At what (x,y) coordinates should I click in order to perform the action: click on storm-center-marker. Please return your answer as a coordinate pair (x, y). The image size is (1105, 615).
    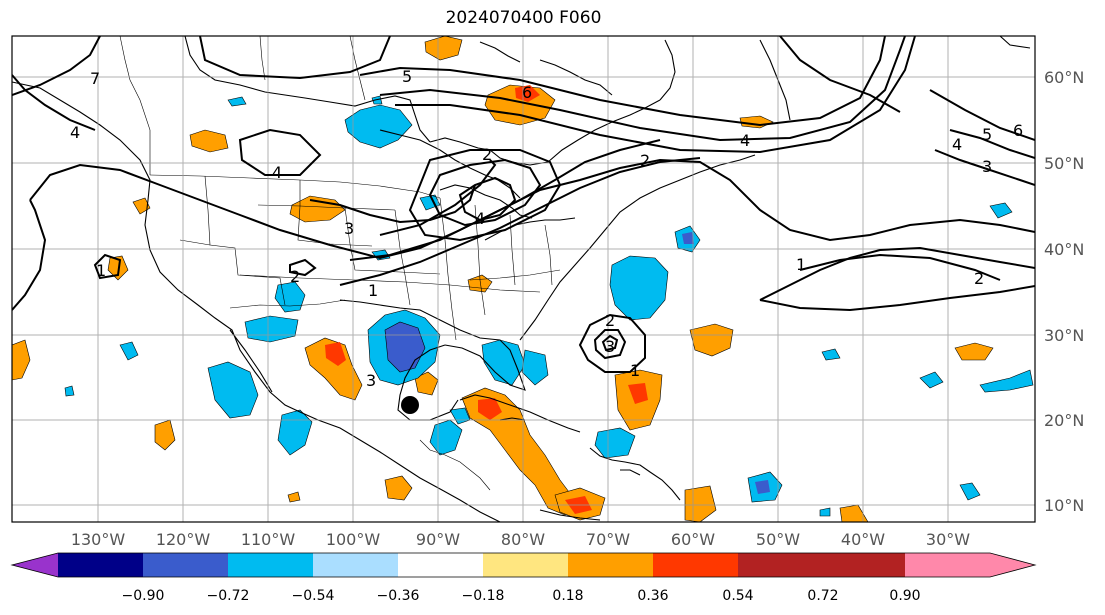
    Looking at the image, I should click on (410, 405).